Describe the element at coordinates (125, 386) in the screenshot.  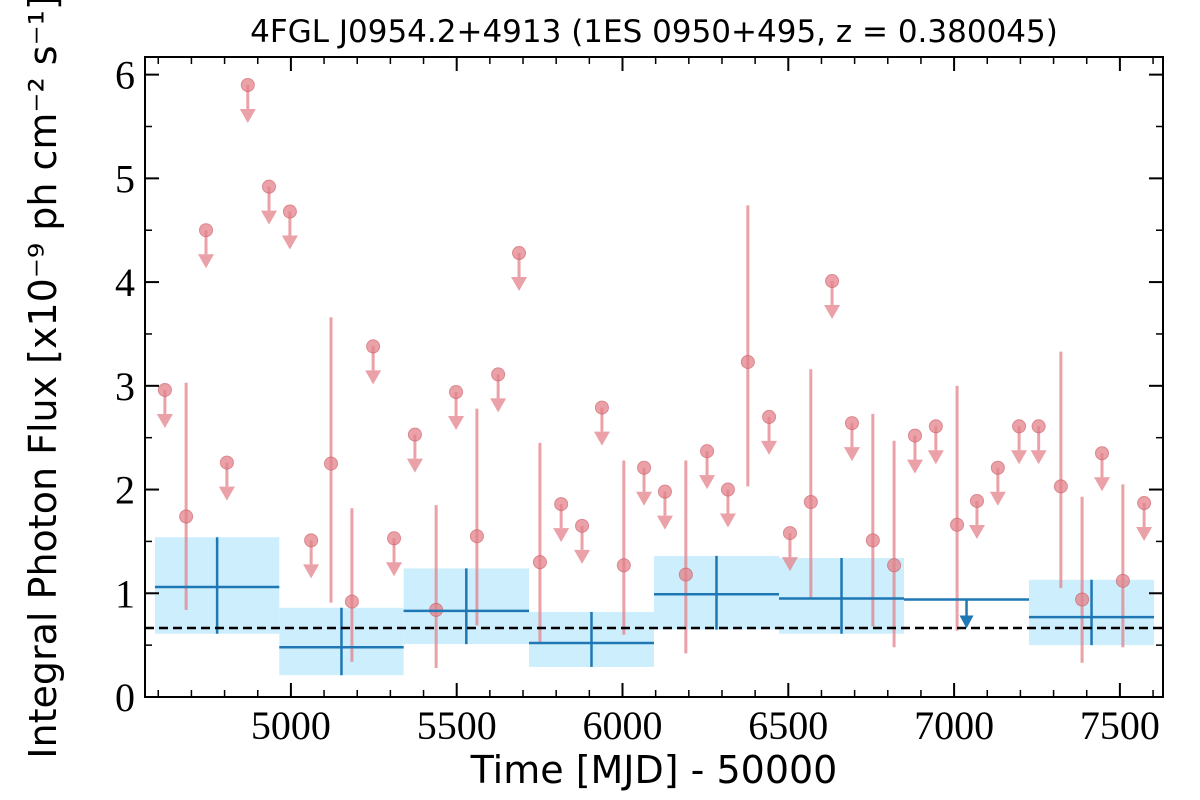
I see `y-tick-label: 3` at that location.